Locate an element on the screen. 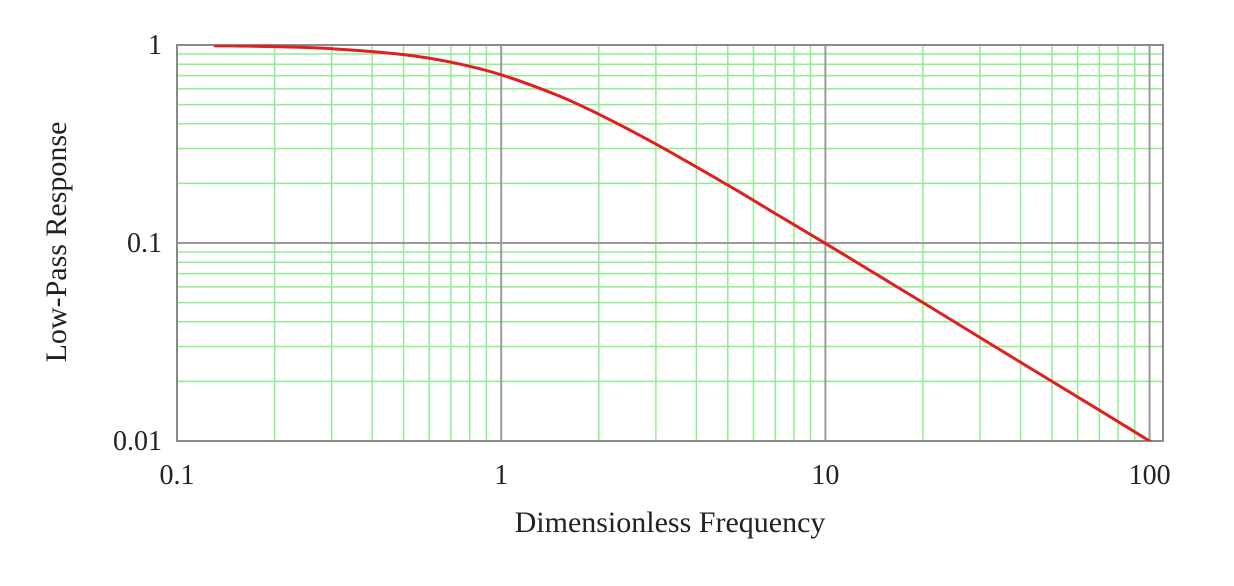 Image resolution: width=1234 pixels, height=586 pixels. x-tick-label: 0.1 is located at coordinates (177, 475).